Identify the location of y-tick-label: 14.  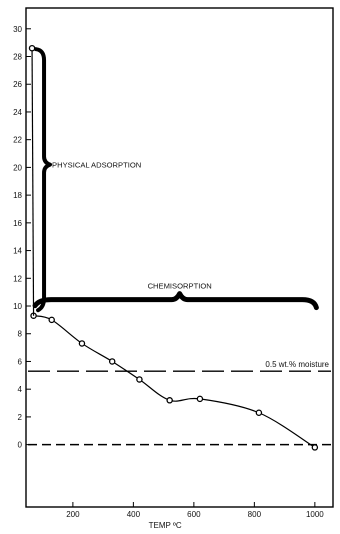
(17, 251).